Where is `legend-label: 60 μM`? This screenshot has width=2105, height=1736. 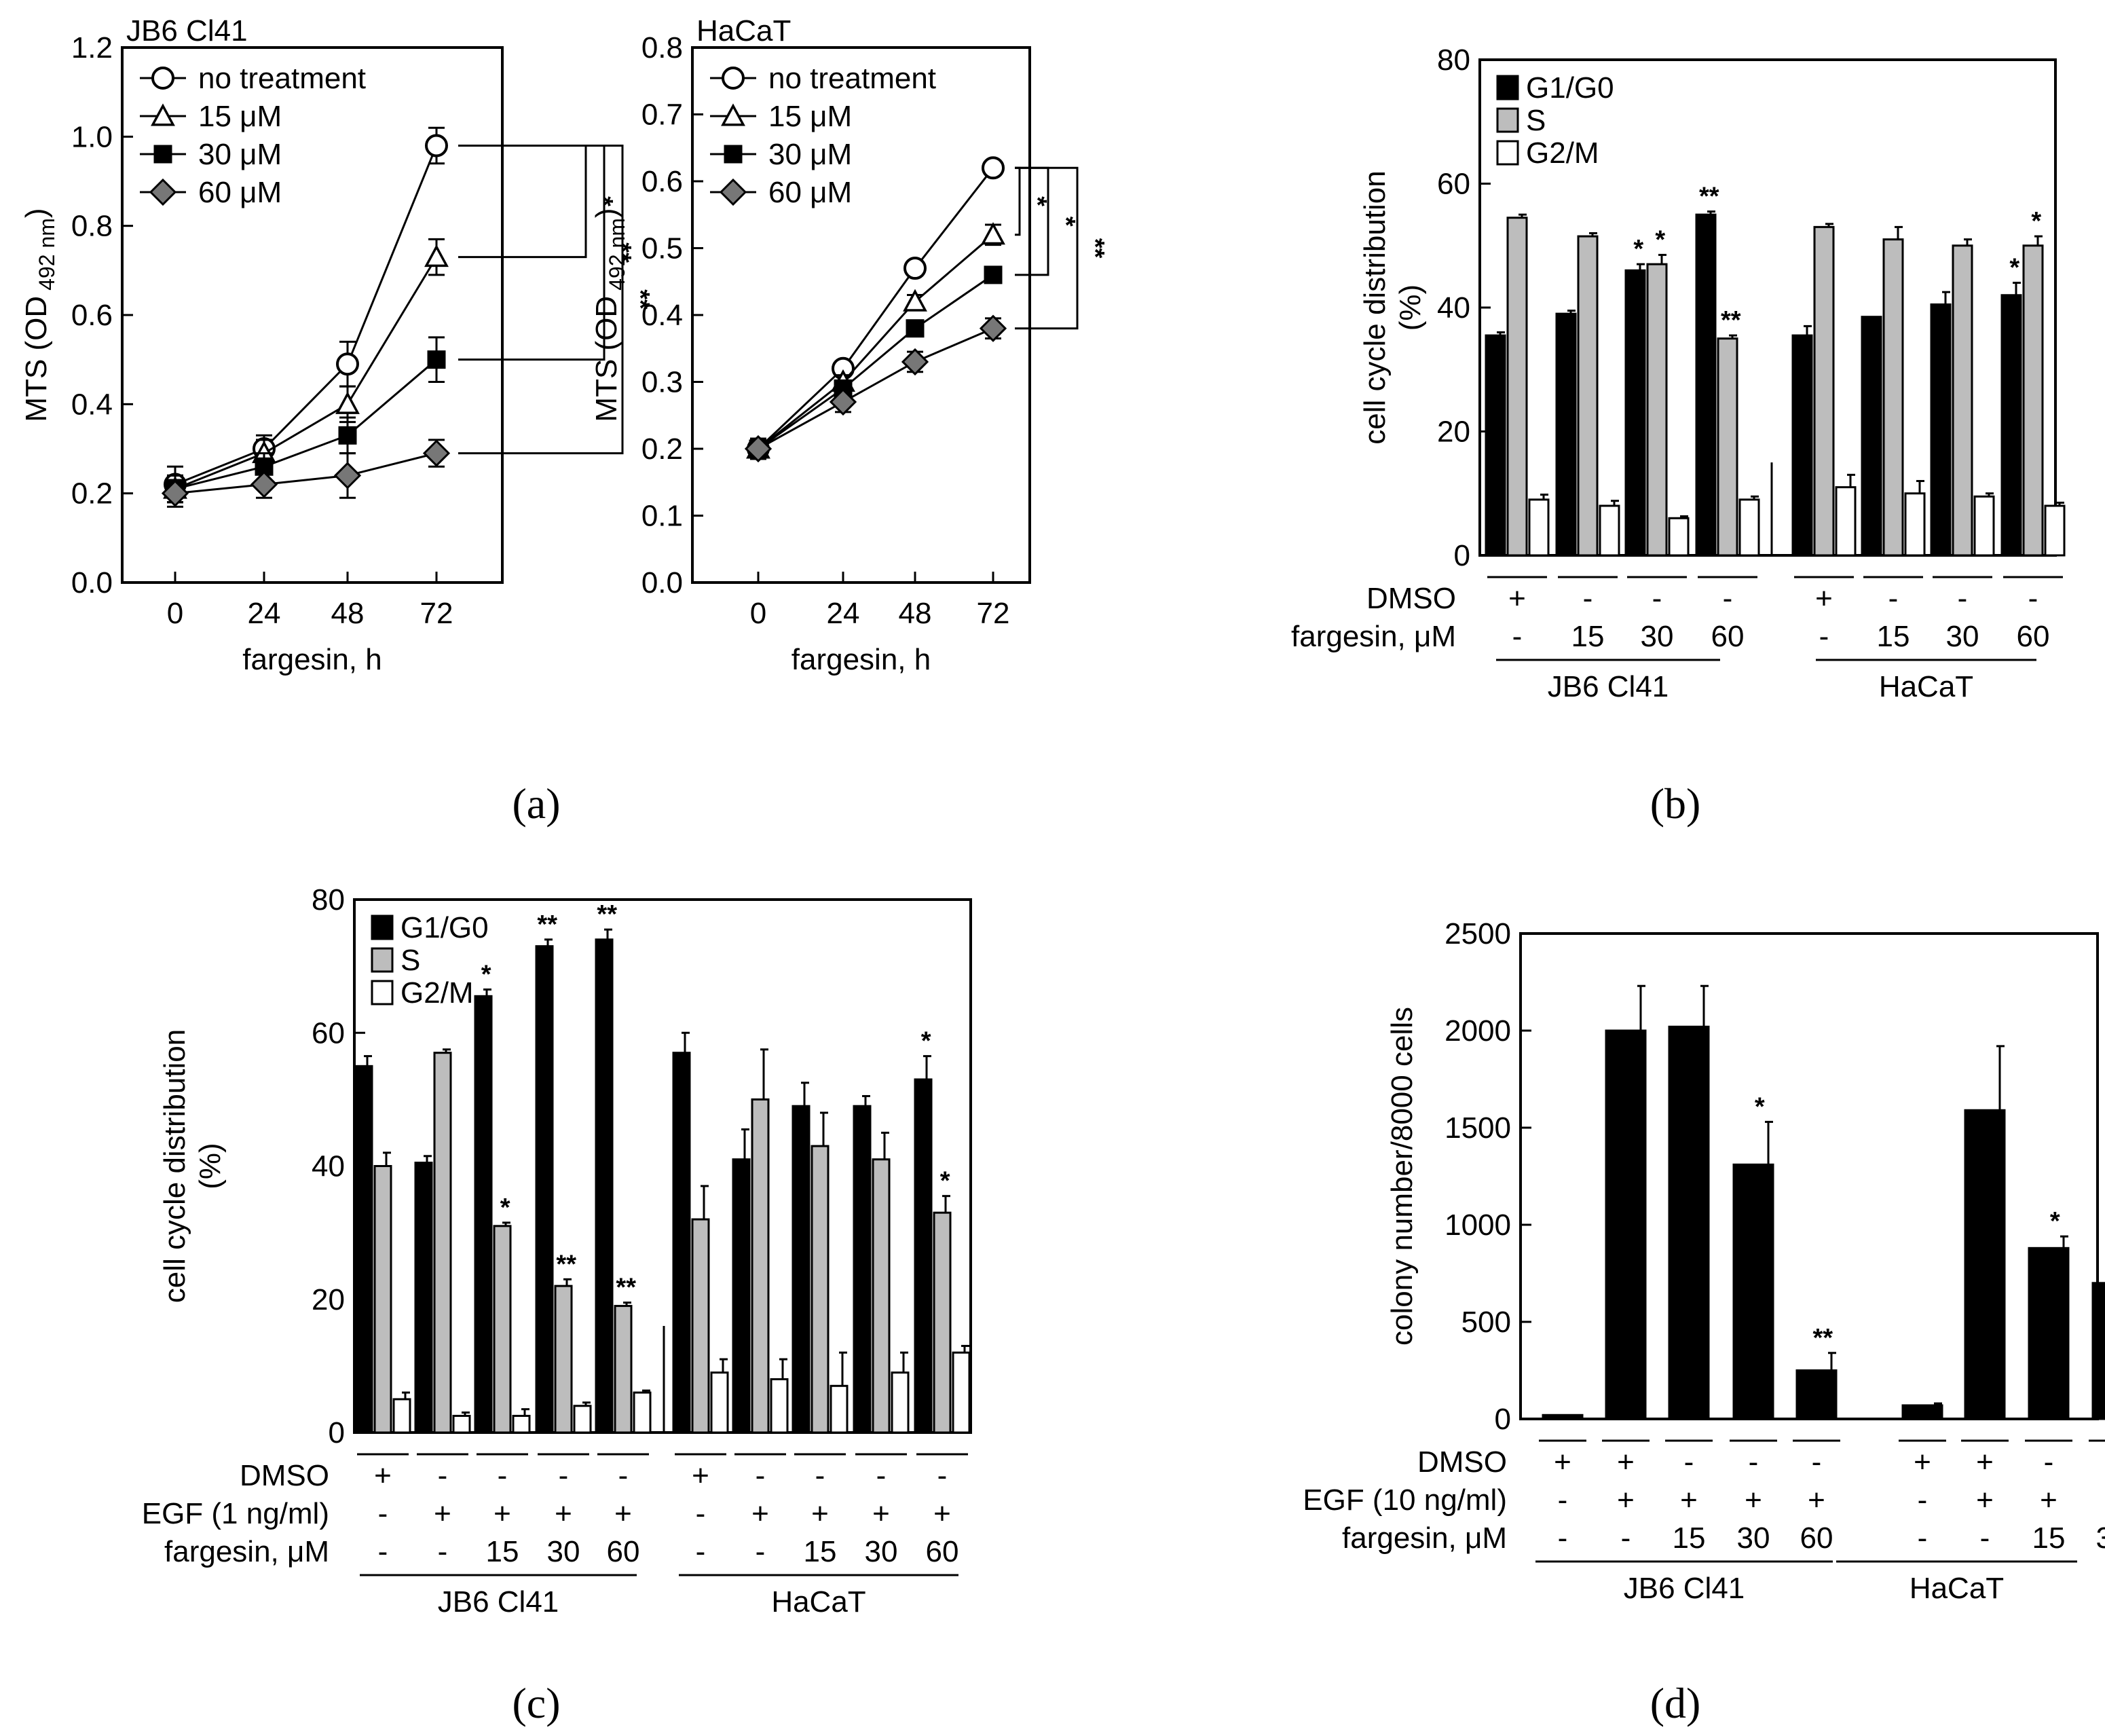 legend-label: 60 μM is located at coordinates (240, 193).